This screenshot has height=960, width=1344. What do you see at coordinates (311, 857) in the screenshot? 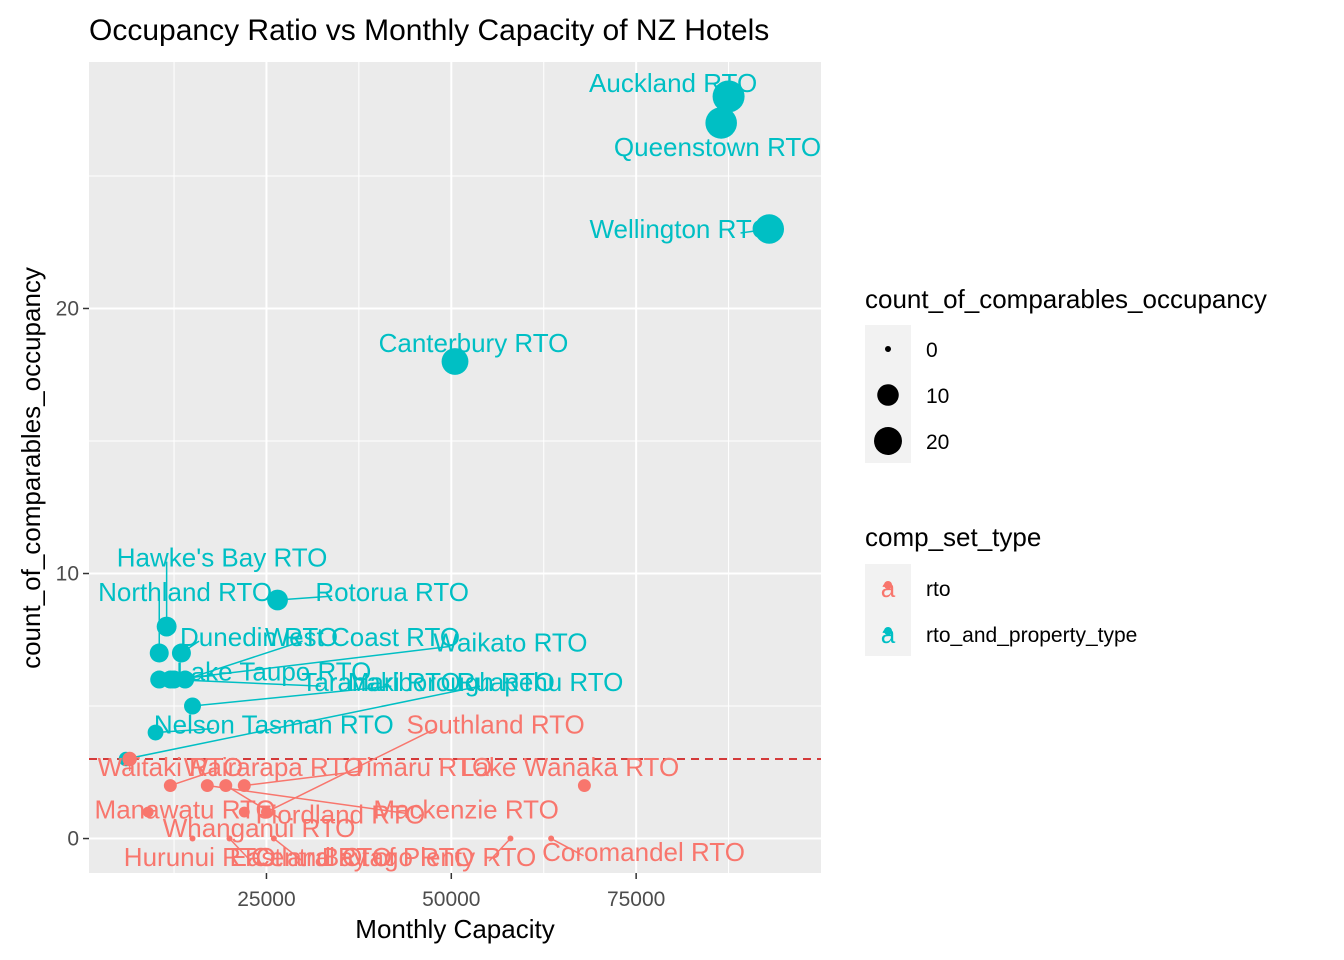
I see `point-label: Eastland RTO` at bounding box center [311, 857].